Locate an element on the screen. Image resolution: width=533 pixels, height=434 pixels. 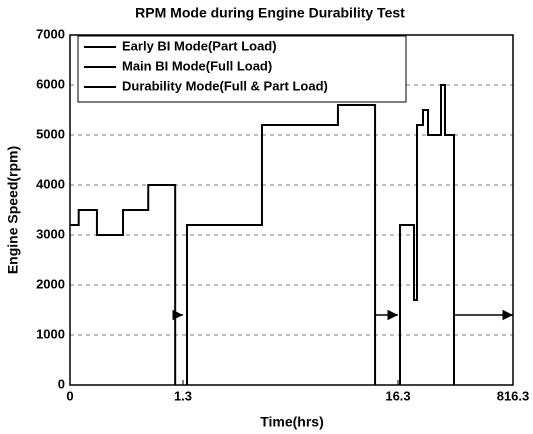
legend-label: Durability Mode(Full & Part Load) is located at coordinates (225, 85).